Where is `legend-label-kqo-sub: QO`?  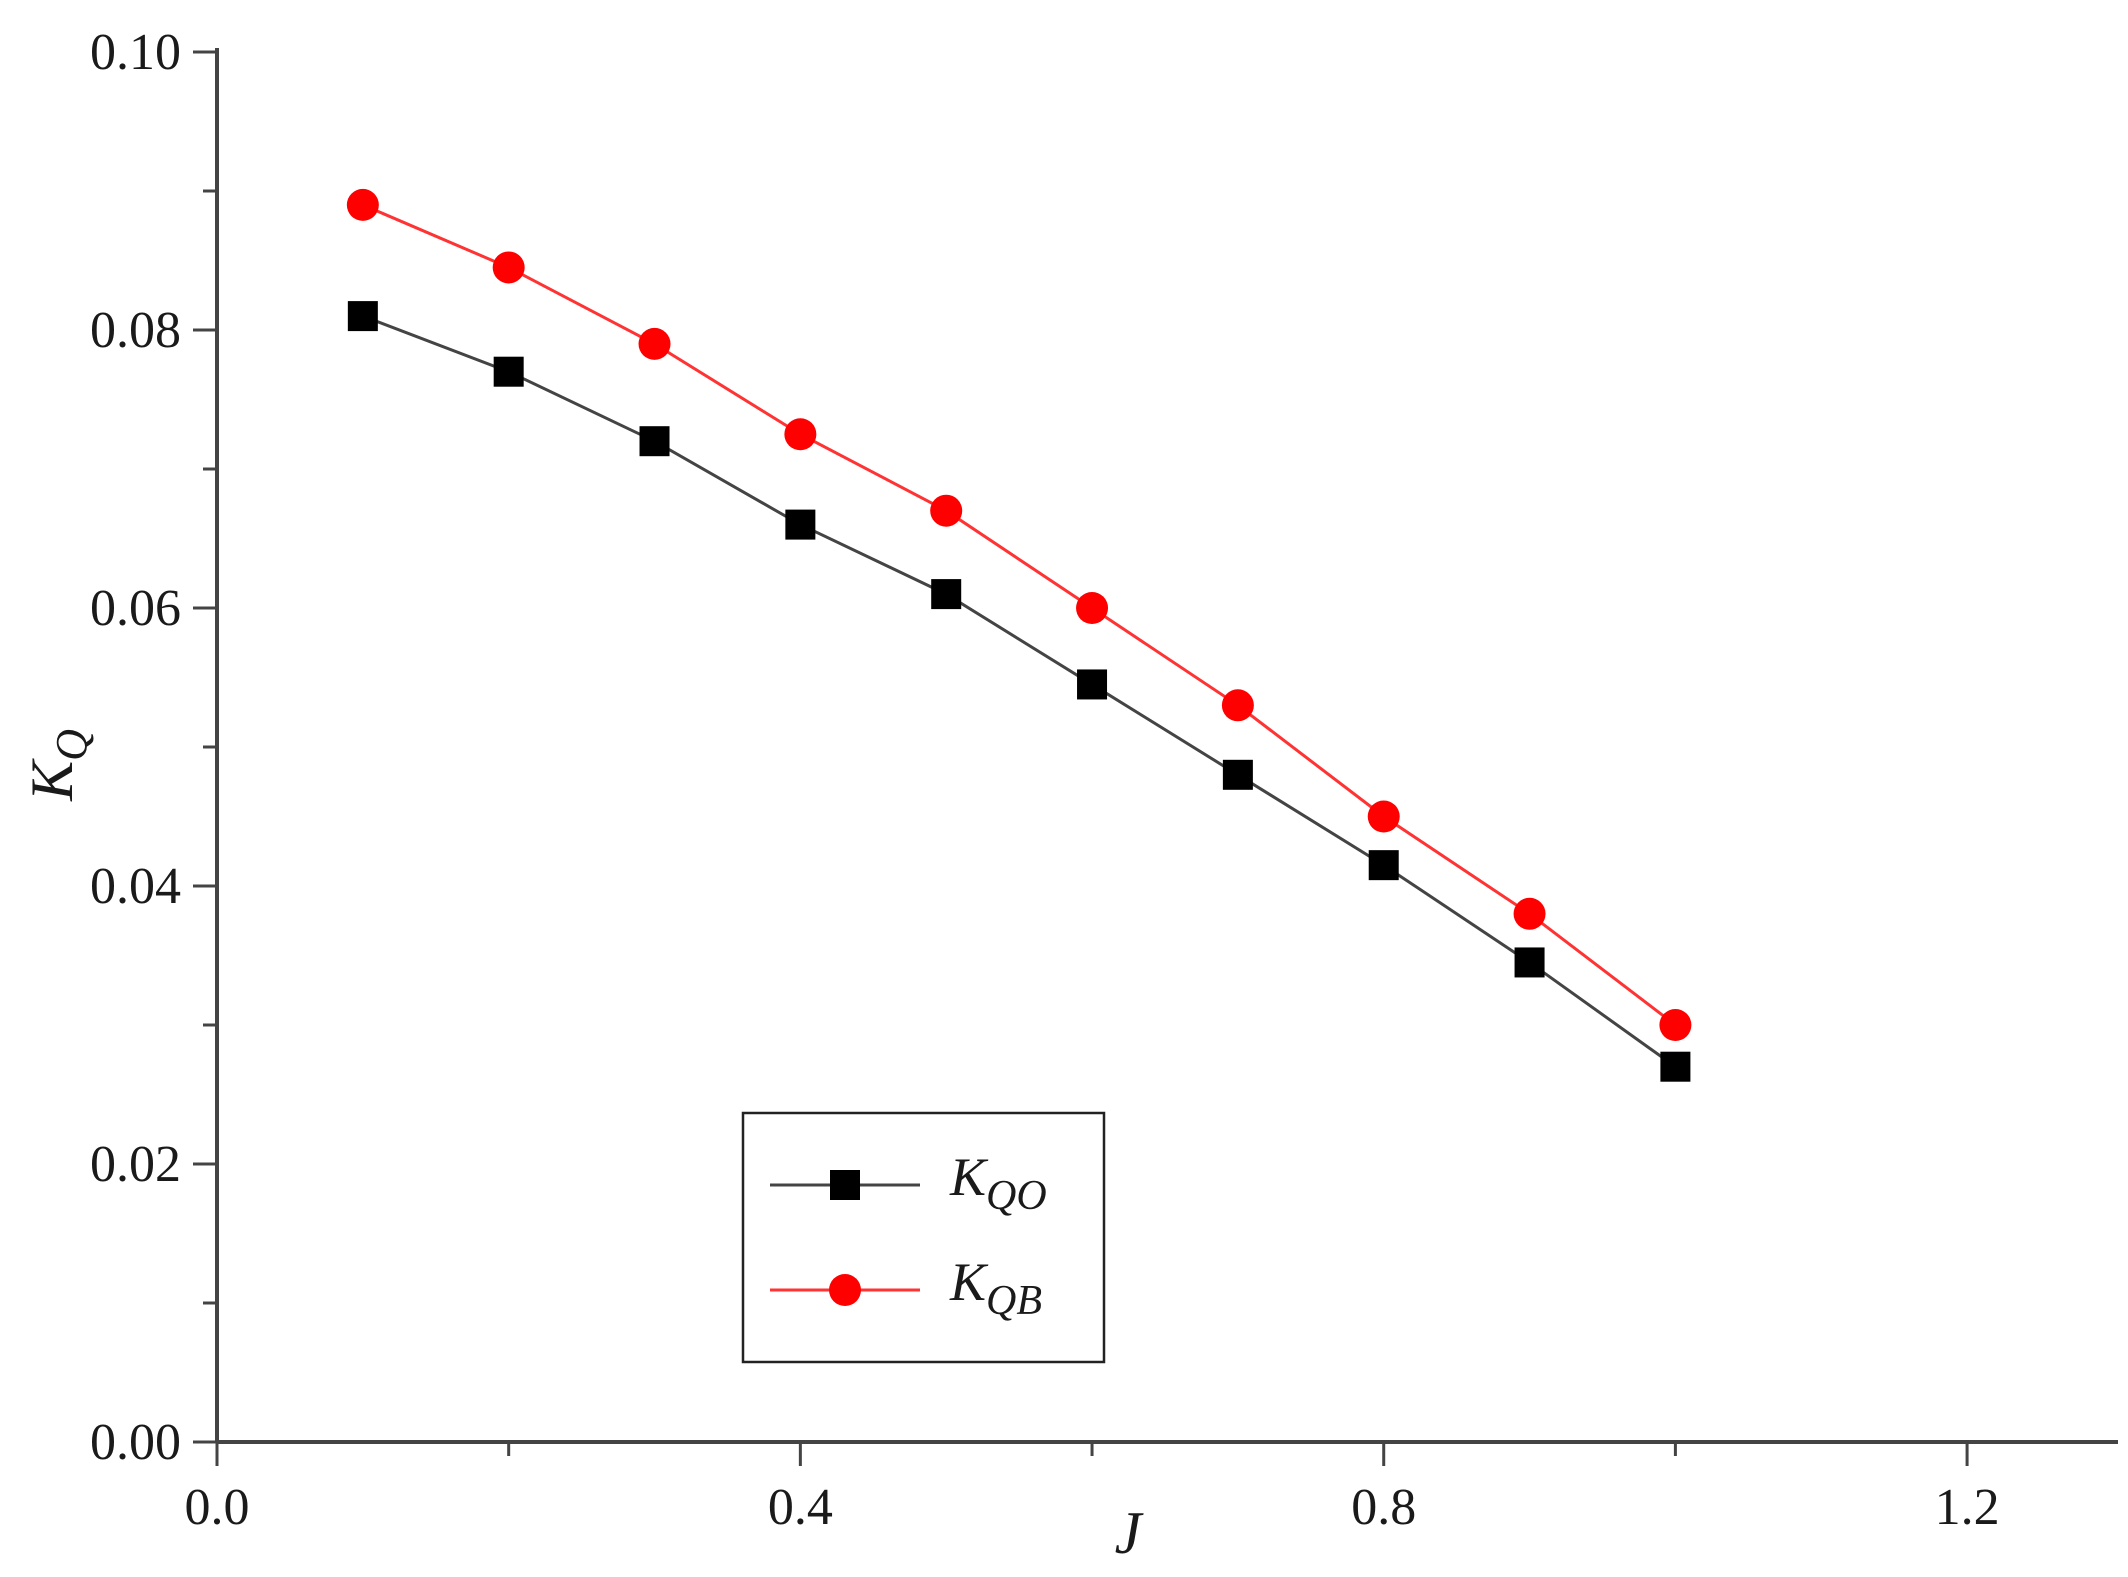 legend-label-kqo-sub: QO is located at coordinates (1016, 1196).